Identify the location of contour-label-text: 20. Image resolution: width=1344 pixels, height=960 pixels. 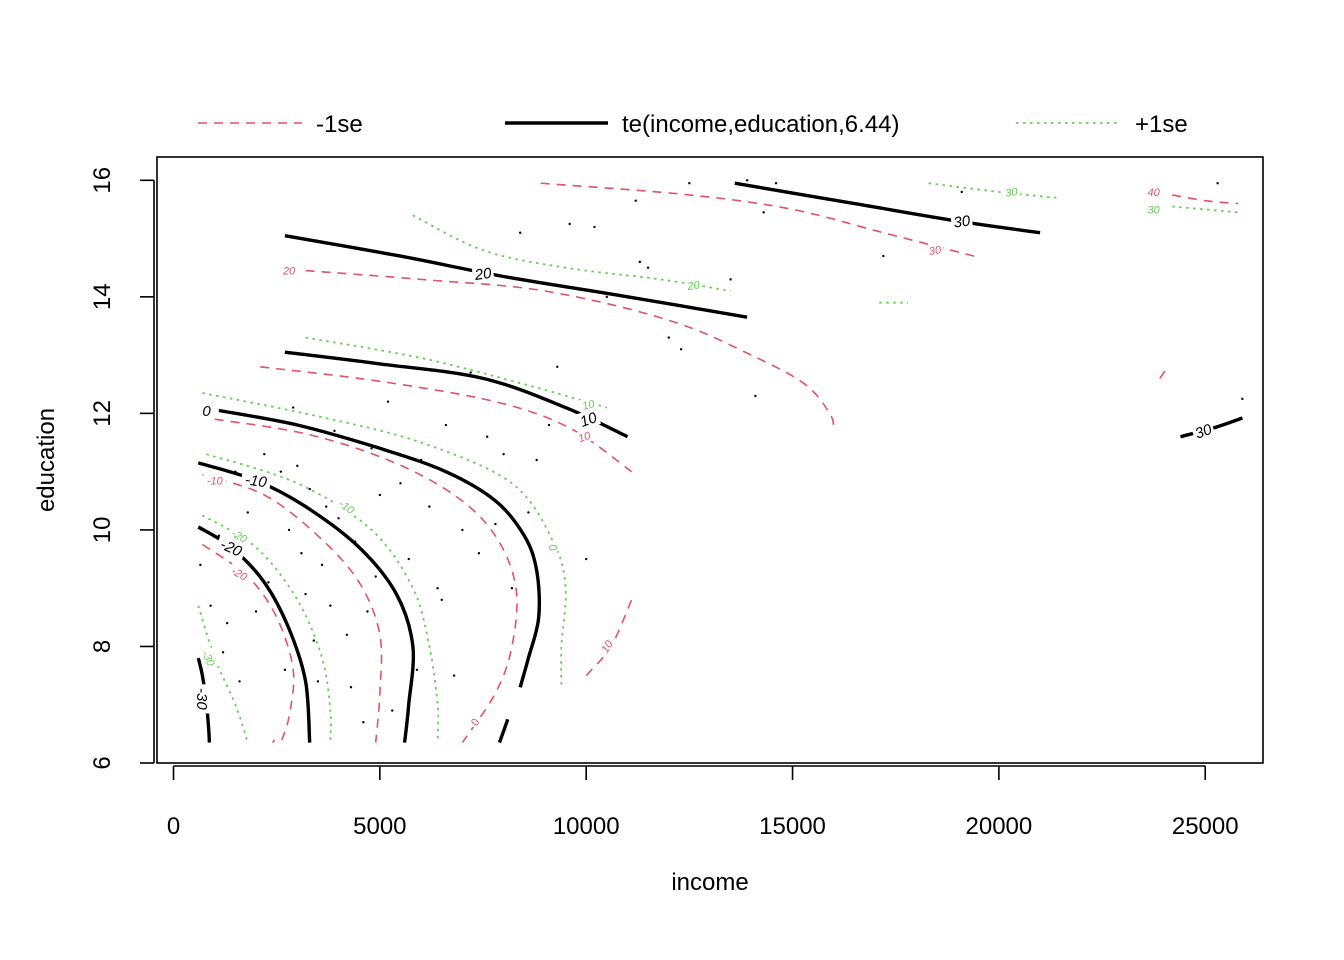
(483, 274).